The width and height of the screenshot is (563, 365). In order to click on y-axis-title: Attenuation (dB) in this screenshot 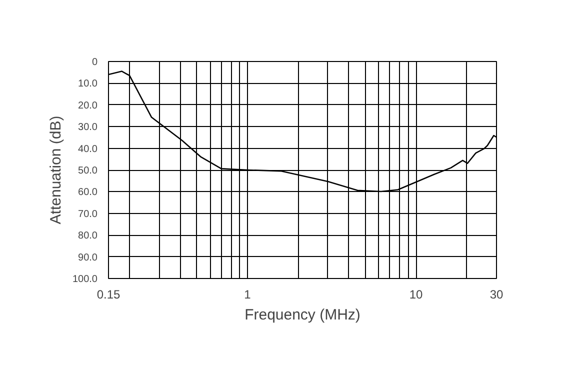, I will do `click(55, 170)`.